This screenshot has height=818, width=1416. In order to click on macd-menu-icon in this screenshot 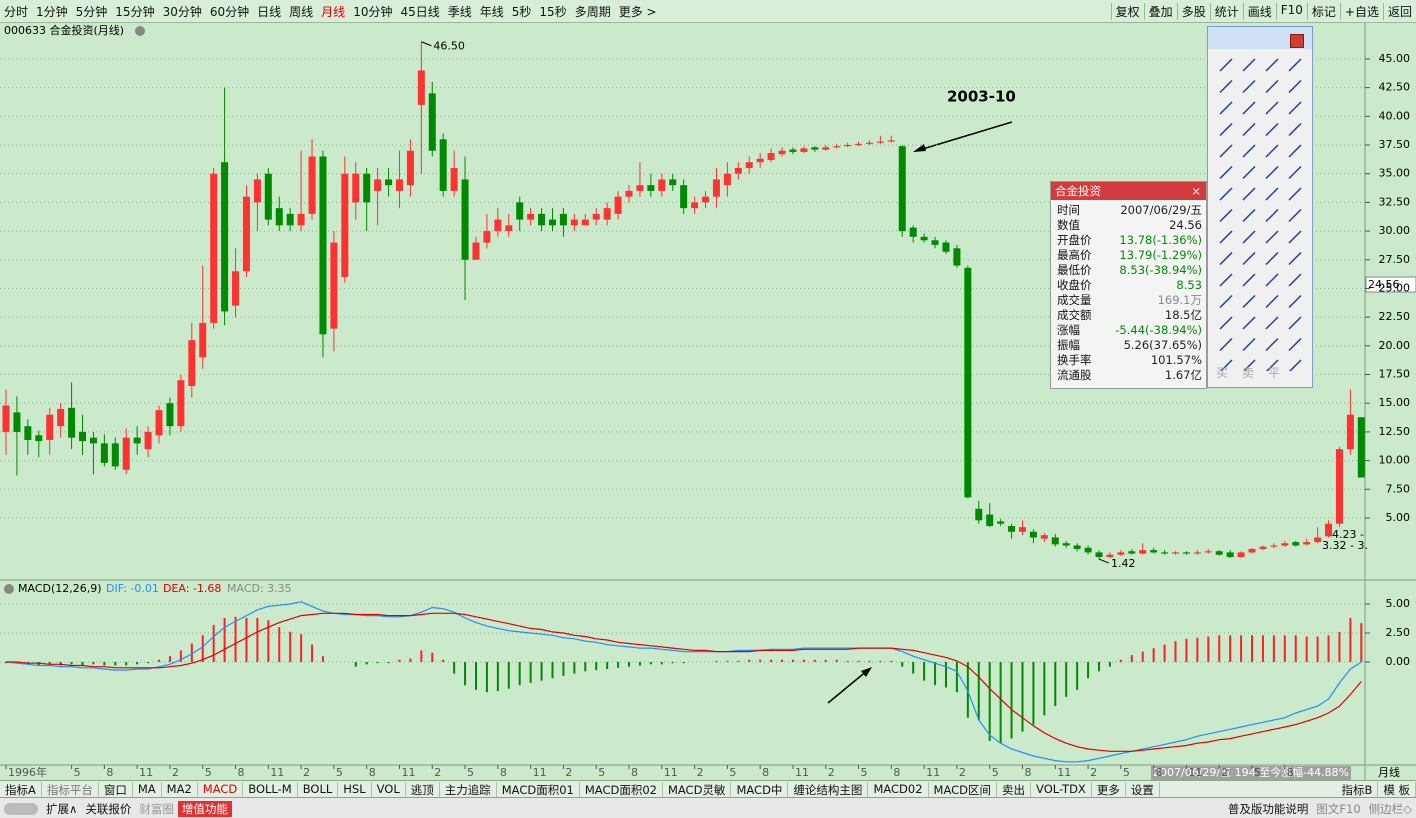, I will do `click(9, 589)`.